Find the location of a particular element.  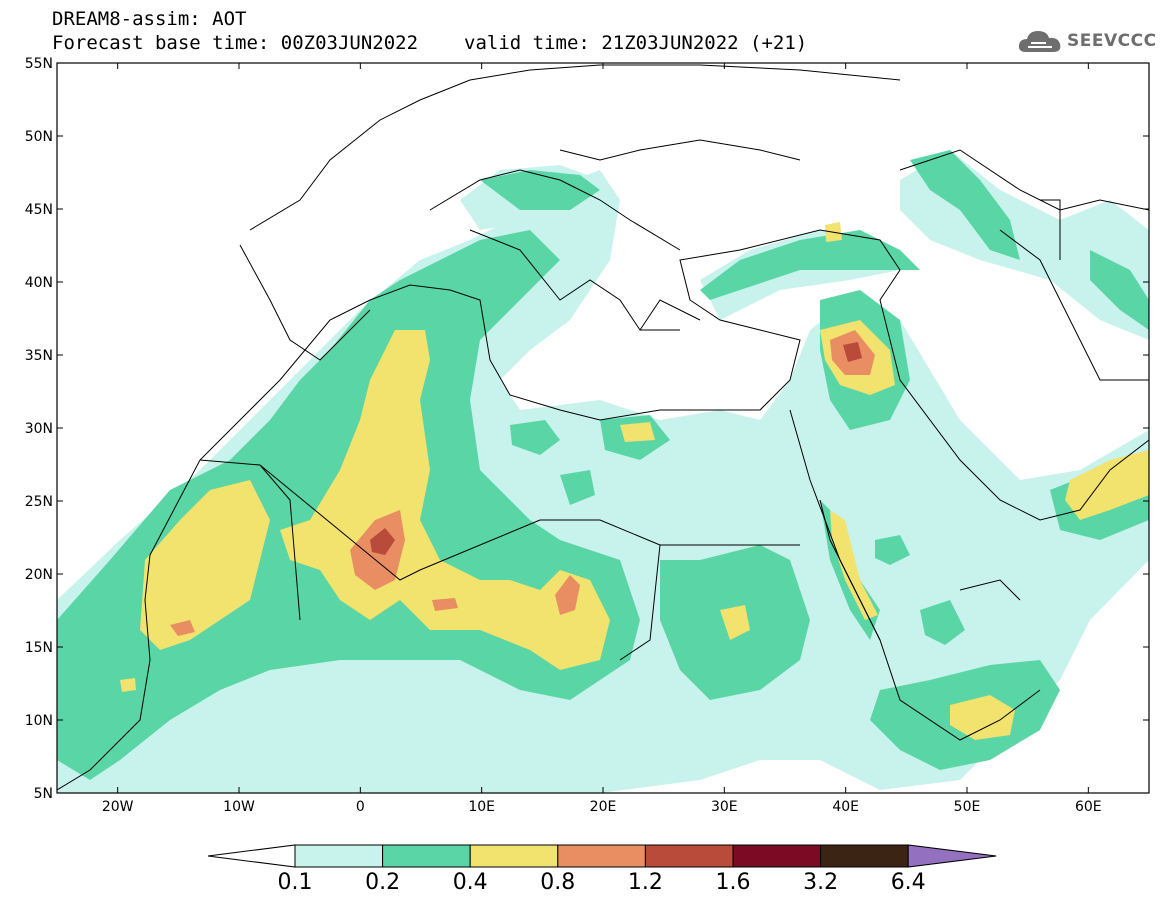

colorbar-label: 1.6 is located at coordinates (733, 882).